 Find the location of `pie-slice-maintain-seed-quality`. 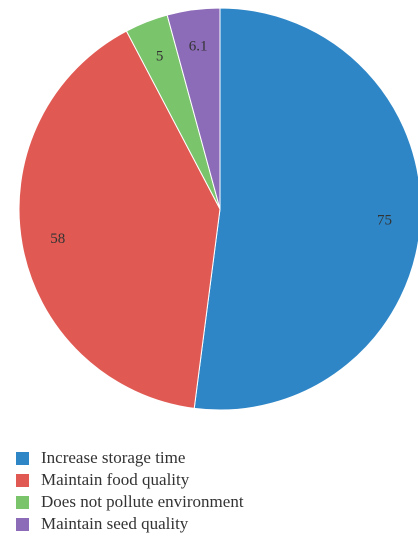

pie-slice-maintain-seed-quality is located at coordinates (193, 108).